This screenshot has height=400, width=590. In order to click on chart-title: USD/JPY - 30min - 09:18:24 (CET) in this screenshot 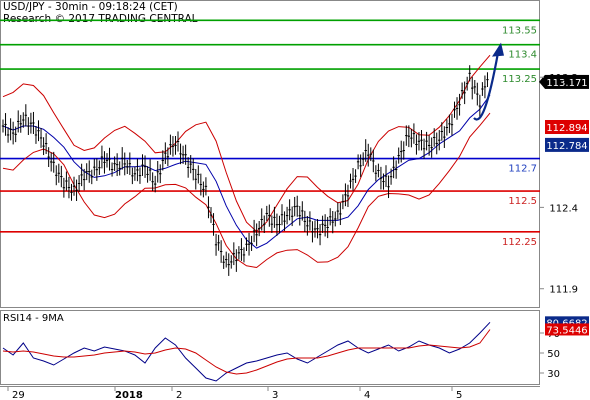, I will do `click(90, 7)`.